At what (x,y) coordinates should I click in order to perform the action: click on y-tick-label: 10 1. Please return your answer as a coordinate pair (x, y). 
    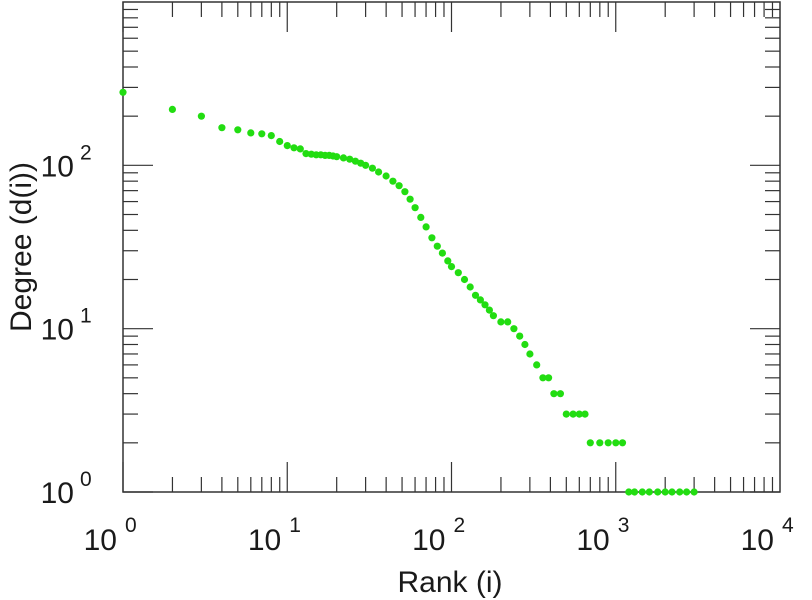
    Looking at the image, I should click on (66, 326).